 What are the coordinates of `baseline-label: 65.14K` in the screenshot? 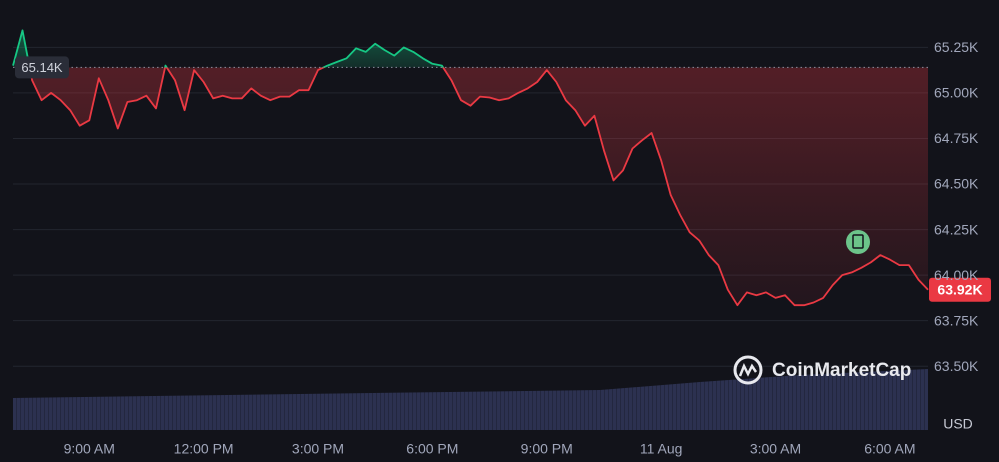 It's located at (42, 67).